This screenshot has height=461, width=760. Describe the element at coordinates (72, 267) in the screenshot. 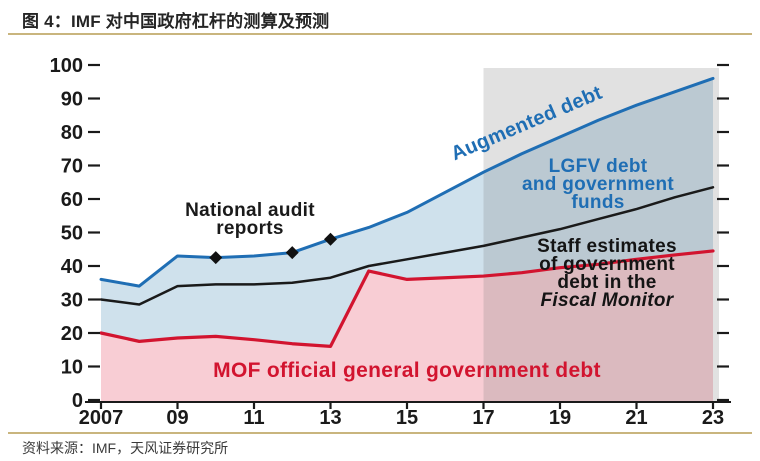

I see `y-tick-label: 40` at that location.